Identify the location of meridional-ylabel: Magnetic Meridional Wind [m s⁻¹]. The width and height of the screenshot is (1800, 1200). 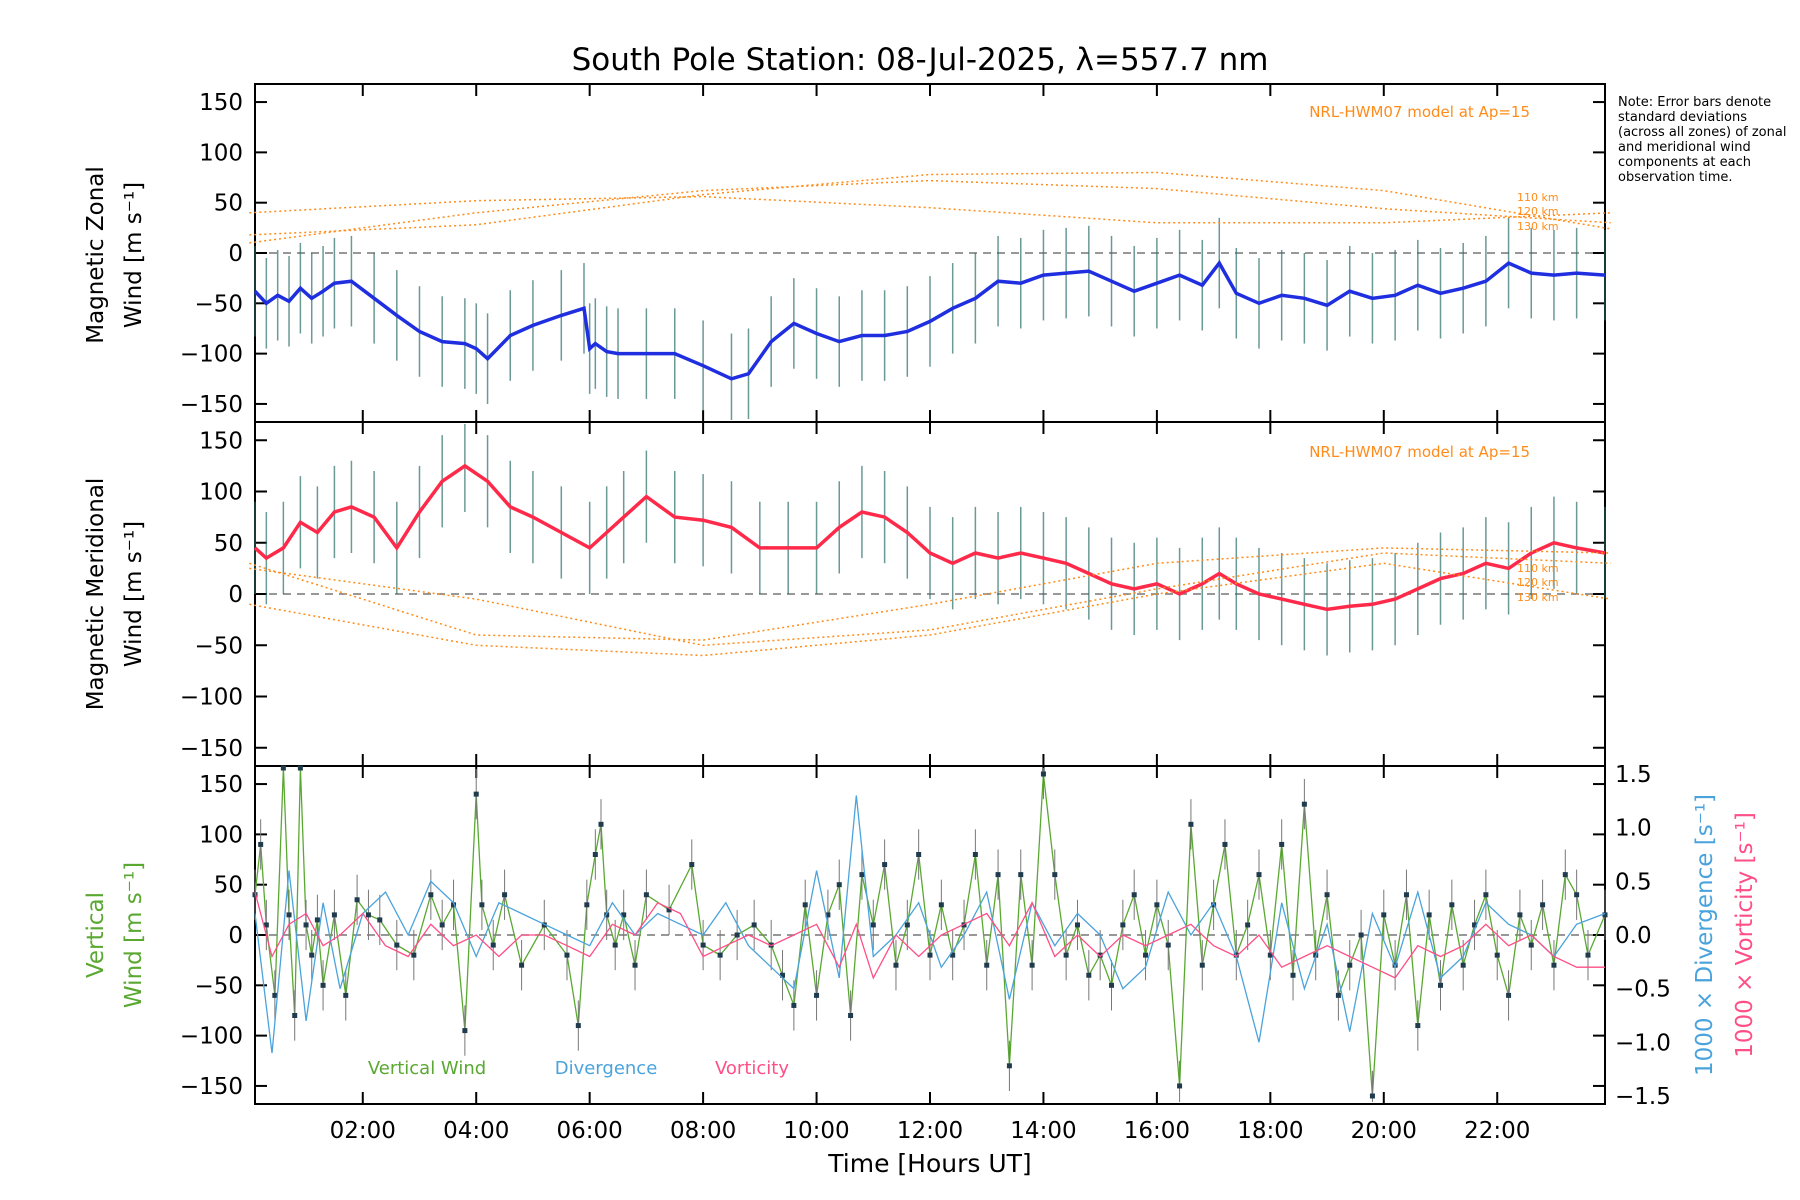
(115, 594).